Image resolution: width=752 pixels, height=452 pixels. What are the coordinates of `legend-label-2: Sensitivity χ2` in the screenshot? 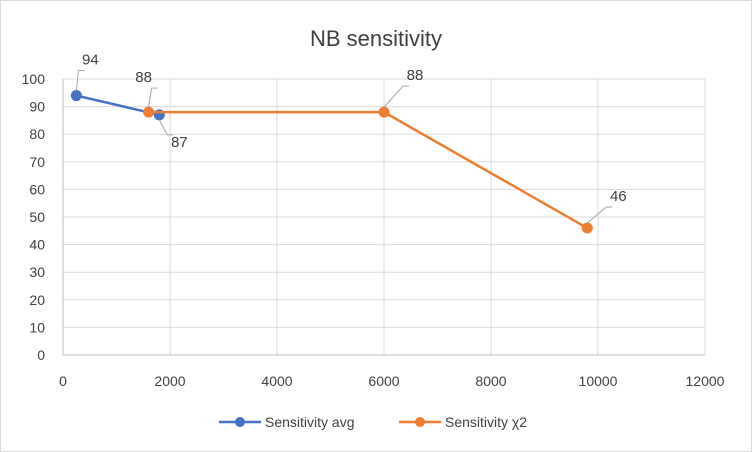 It's located at (486, 422).